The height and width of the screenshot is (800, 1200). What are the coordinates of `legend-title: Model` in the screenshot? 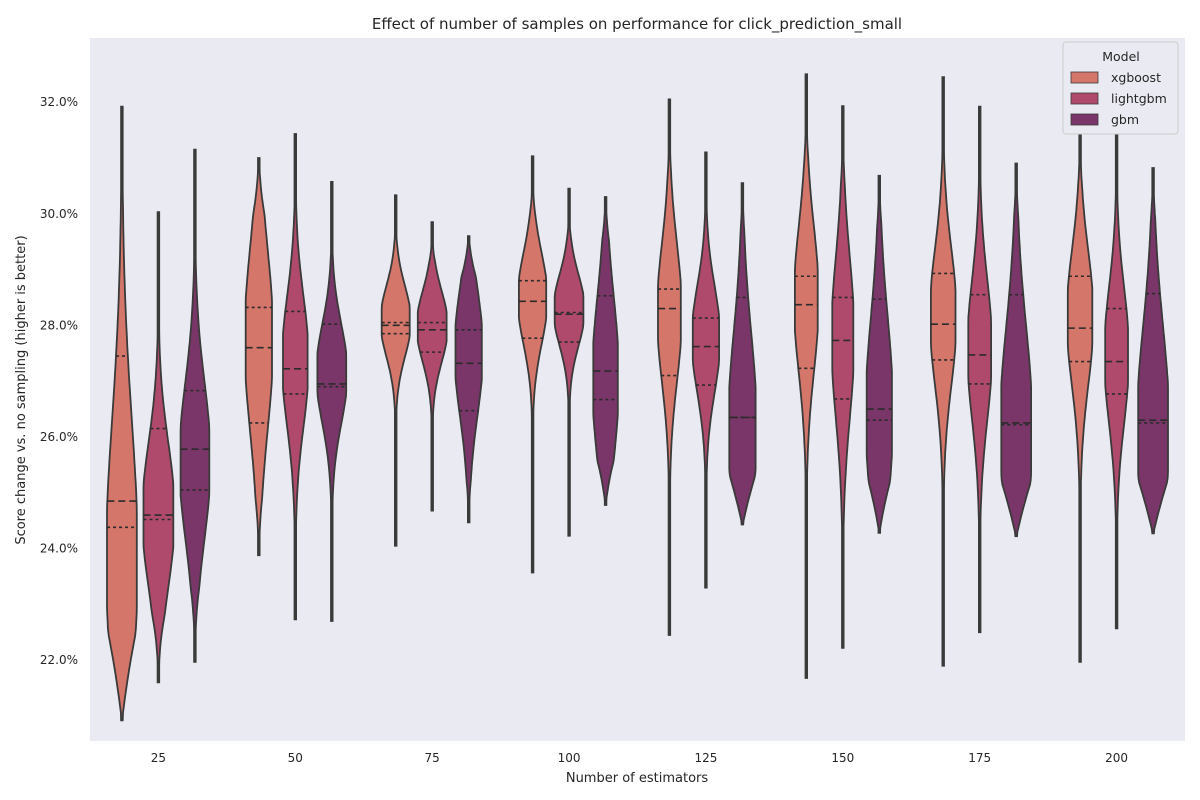 It's located at (1121, 56).